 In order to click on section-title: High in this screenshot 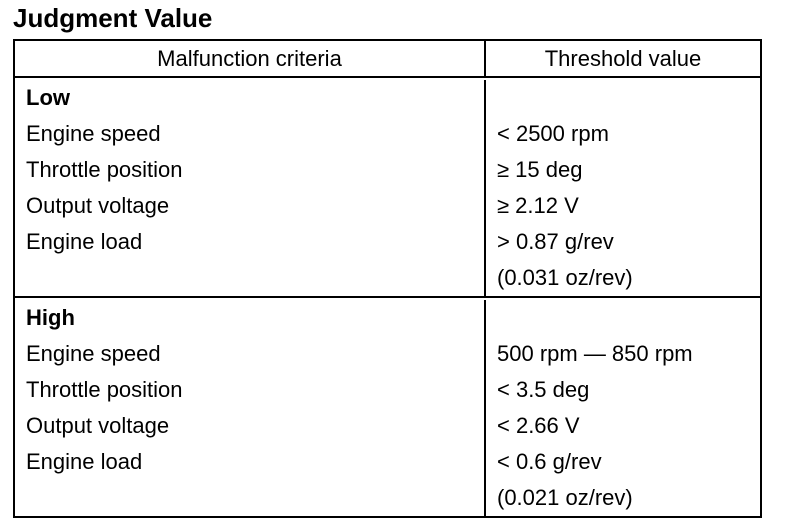, I will do `click(50, 317)`.